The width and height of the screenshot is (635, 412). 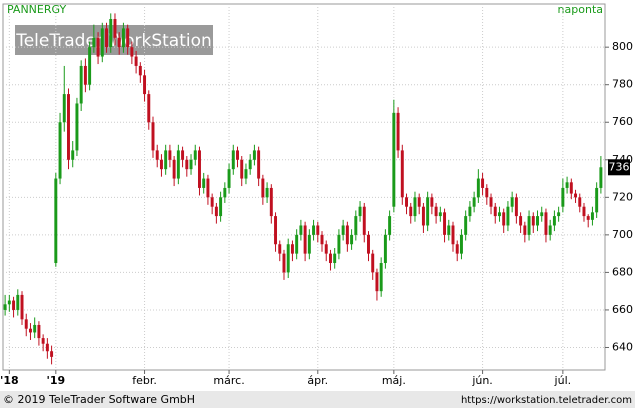 I want to click on footer-left: © 2019 TeleTrader Software GmbH, so click(x=99, y=399).